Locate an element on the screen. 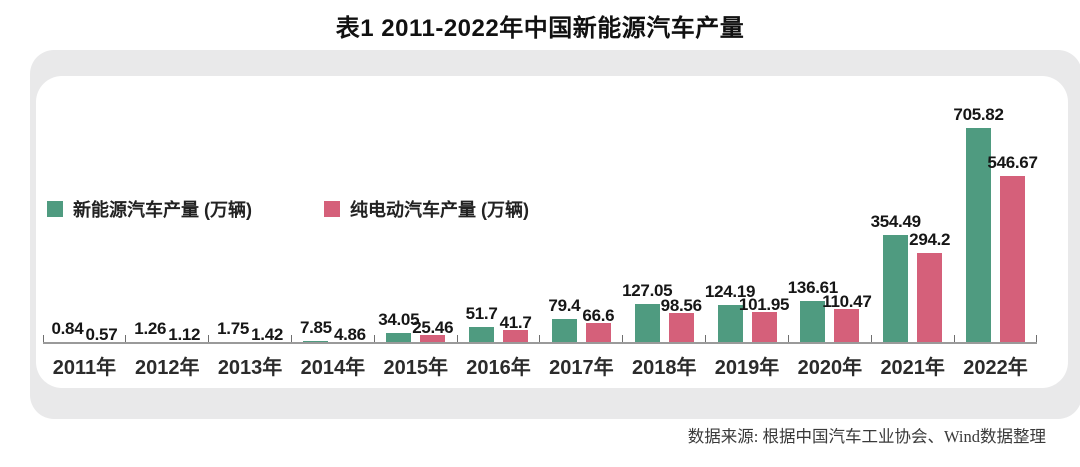 The image size is (1080, 467). bar-value-label: 1.26 is located at coordinates (150, 328).